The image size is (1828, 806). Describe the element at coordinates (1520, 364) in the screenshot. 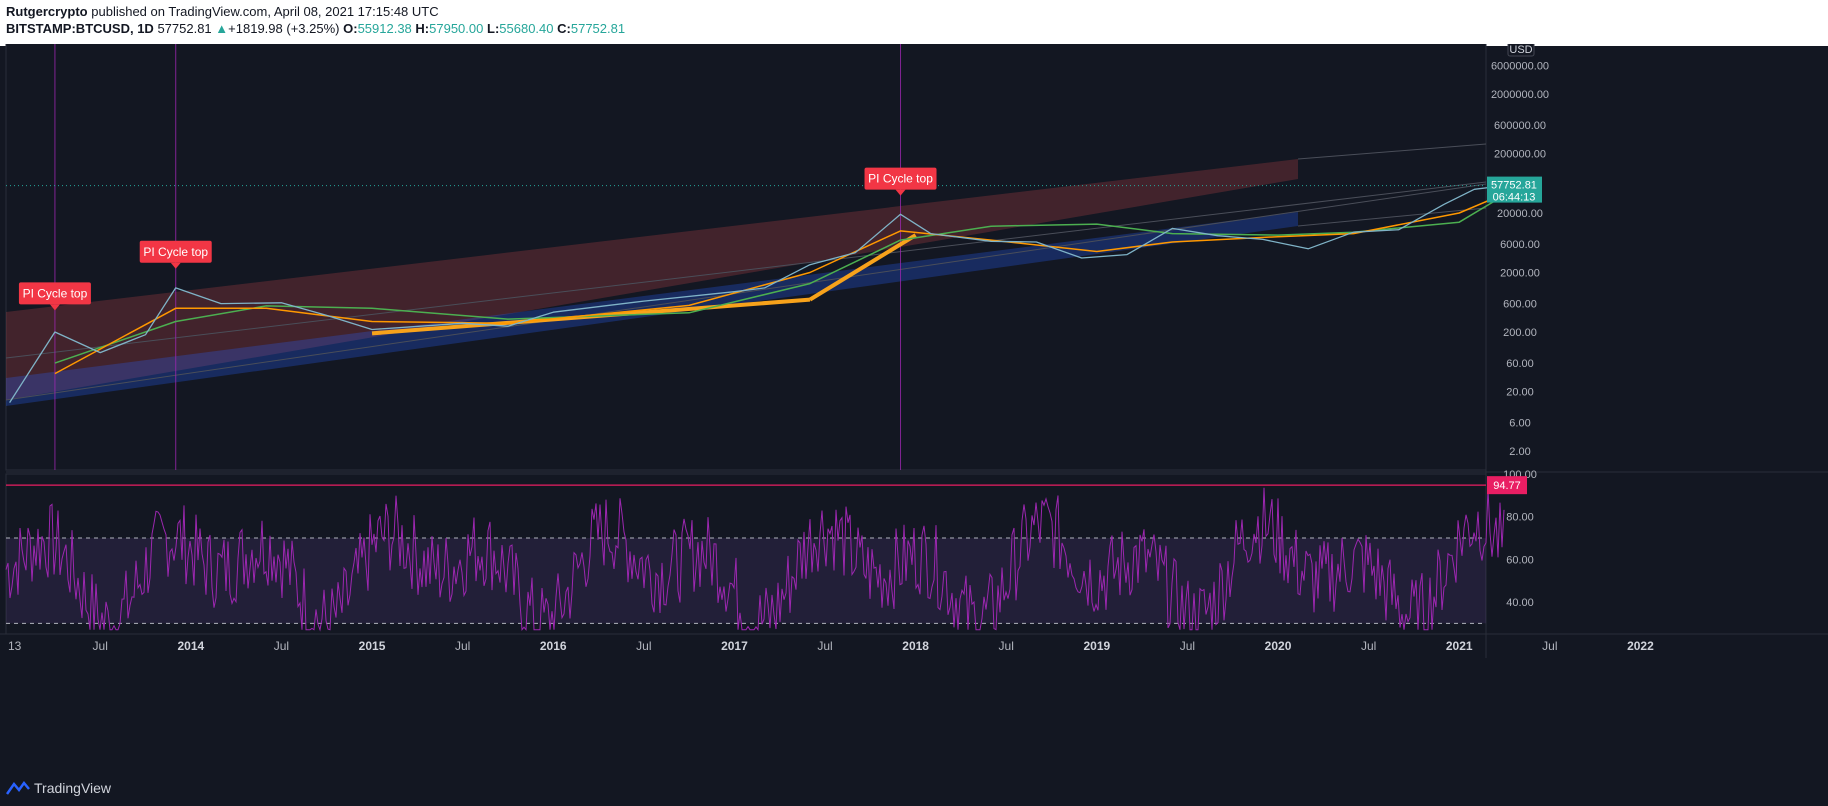

I see `price-tick-label: 60.00` at that location.